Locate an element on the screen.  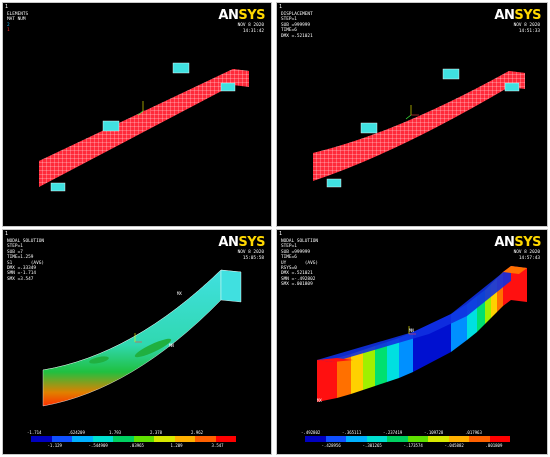
legend-label-top: 2.962 is located at coordinates (197, 432).